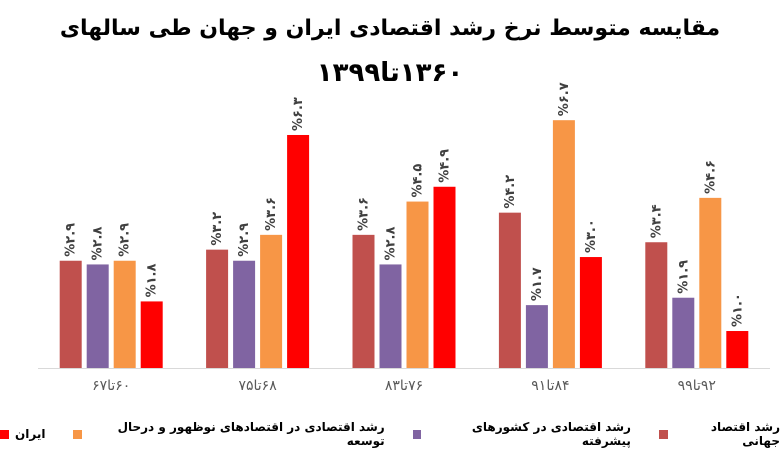 Image resolution: width=780 pixels, height=470 pixels. I want to click on legend-item: رشد اقتصادی در کشورهای پیشرفته, so click(521, 434).